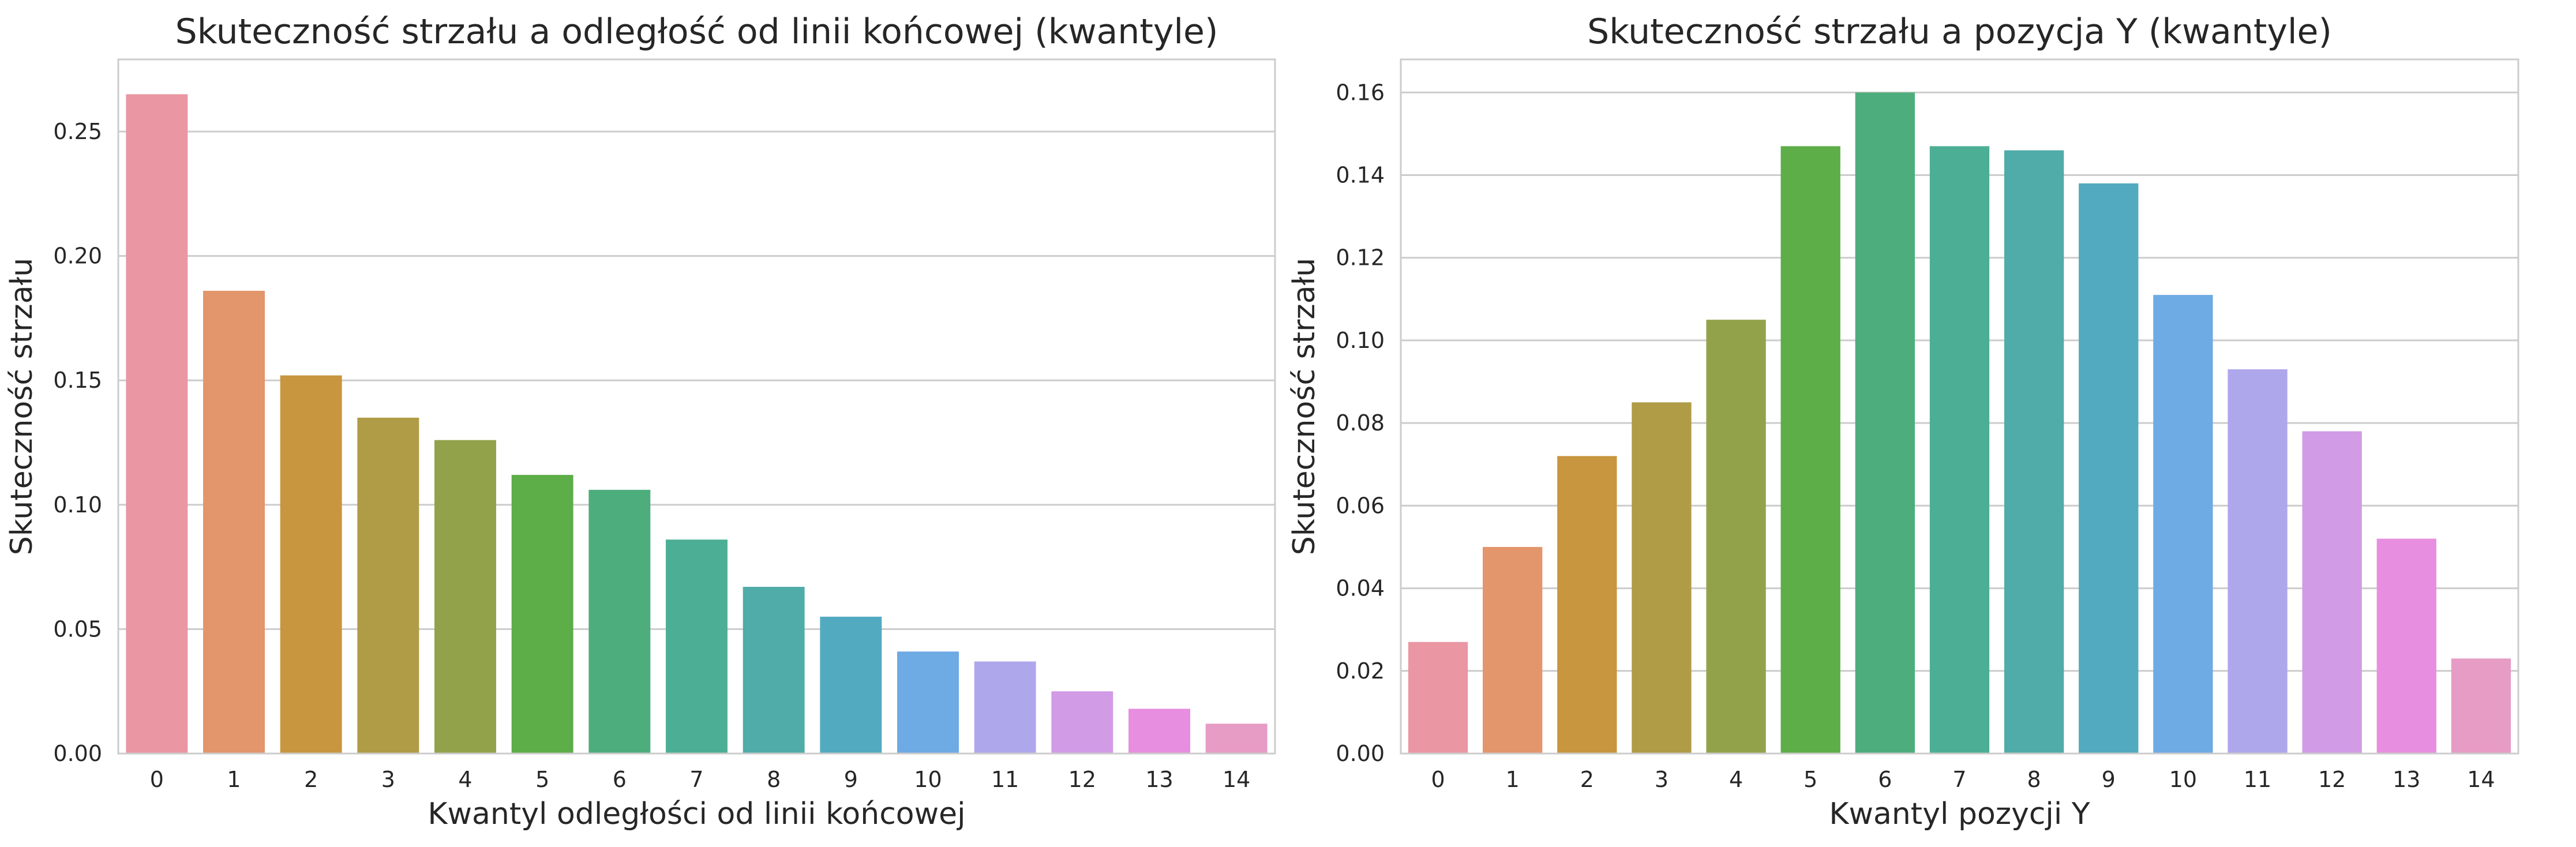 This screenshot has width=2576, height=847. Describe the element at coordinates (1360, 588) in the screenshot. I see `y-tick-label: 0.04` at that location.